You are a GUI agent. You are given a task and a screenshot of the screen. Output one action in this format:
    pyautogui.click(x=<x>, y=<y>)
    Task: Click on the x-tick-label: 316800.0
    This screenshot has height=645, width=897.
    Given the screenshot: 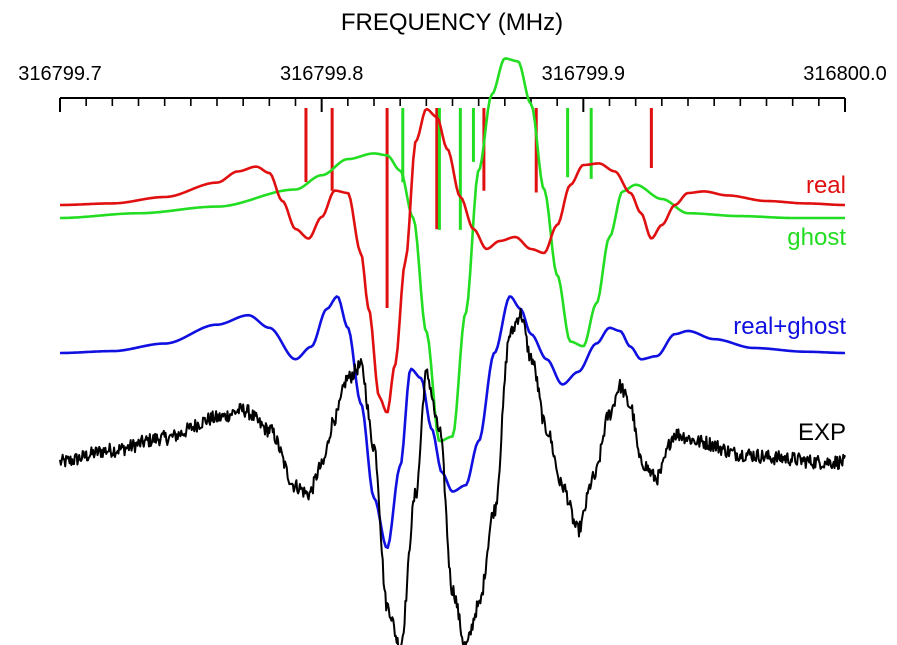 What is the action you would take?
    pyautogui.click(x=844, y=74)
    